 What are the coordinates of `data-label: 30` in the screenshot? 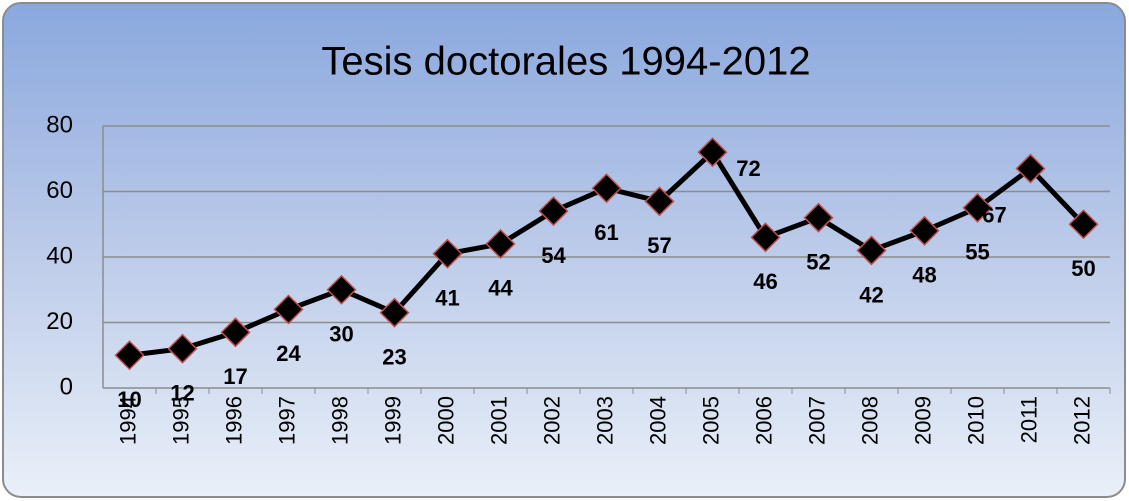 It's located at (341, 334).